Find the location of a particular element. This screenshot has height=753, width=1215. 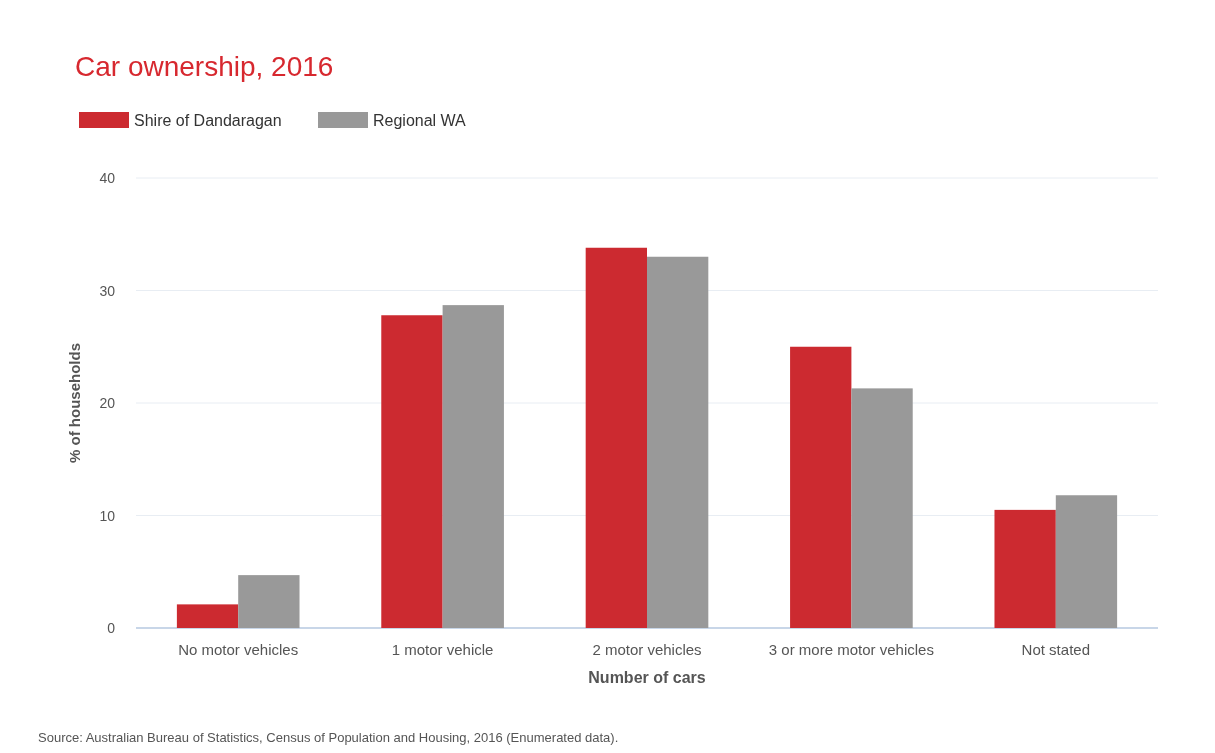

y-axis-title: % of households is located at coordinates (74, 403).